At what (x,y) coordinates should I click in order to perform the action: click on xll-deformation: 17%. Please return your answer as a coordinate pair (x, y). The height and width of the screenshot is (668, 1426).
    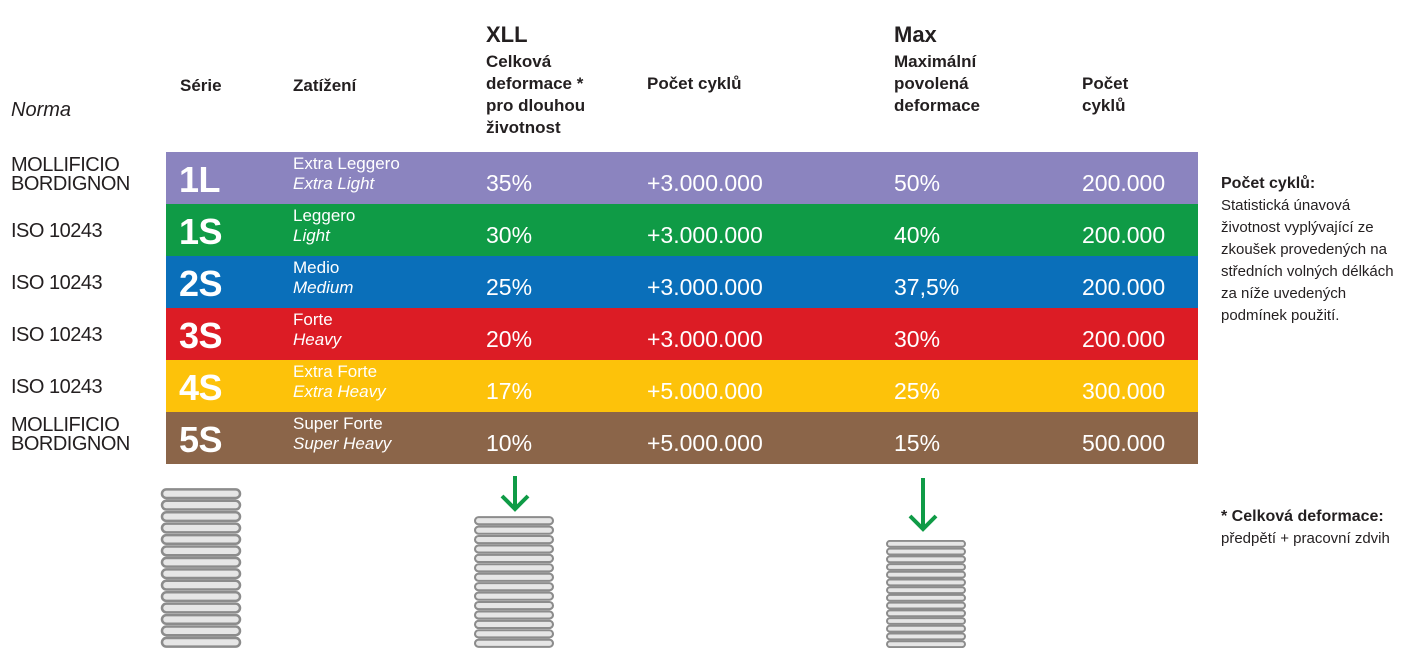
    Looking at the image, I should click on (509, 391).